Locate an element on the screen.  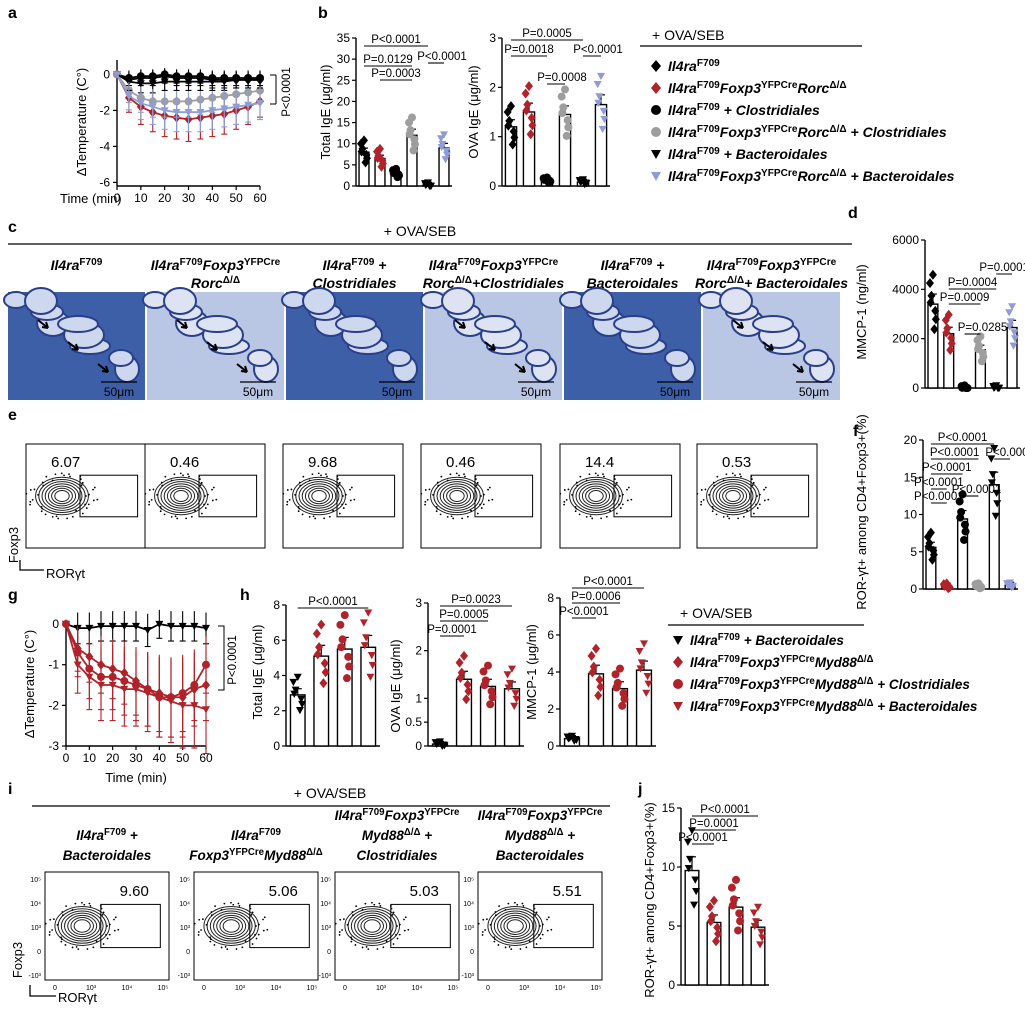
y-tick-label: 10 is located at coordinates (669, 867).